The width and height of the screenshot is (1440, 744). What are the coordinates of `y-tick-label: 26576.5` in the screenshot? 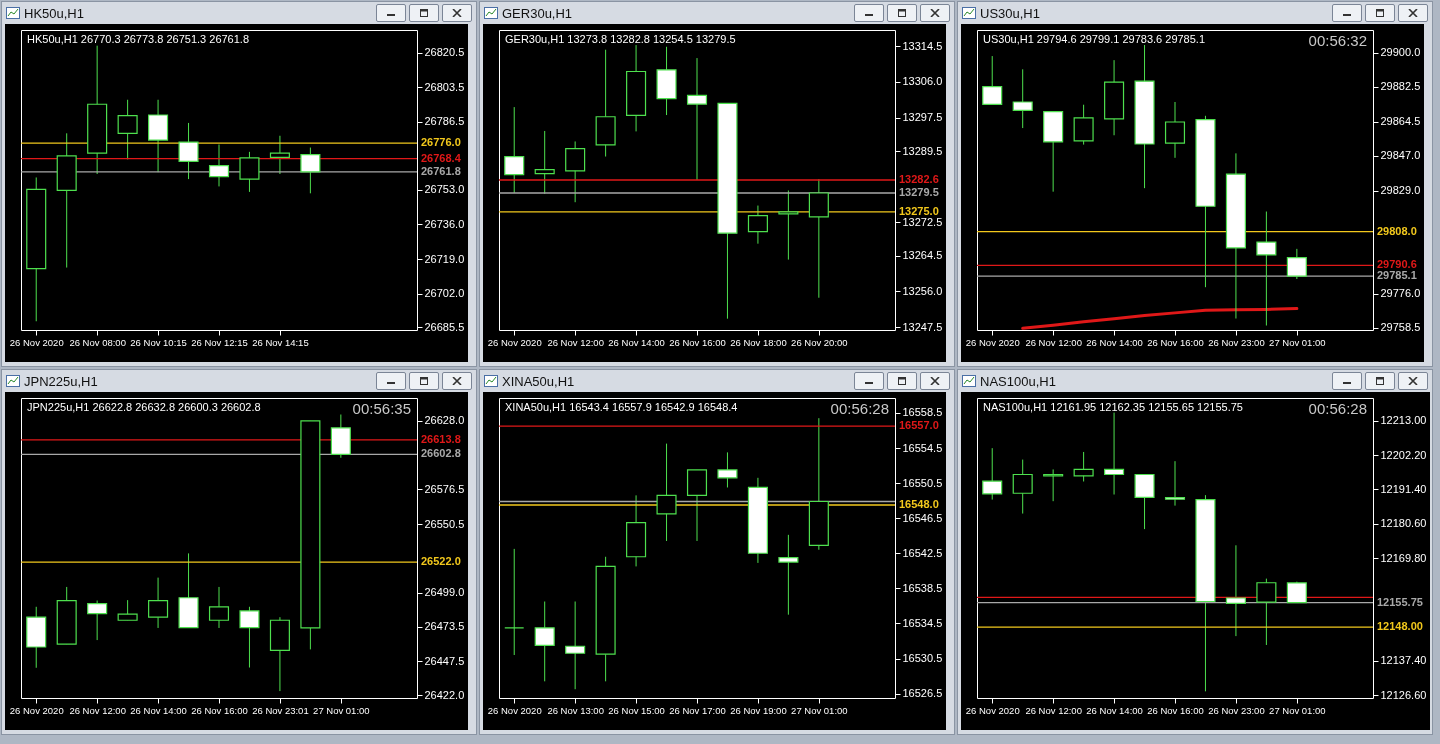 It's located at (444, 488).